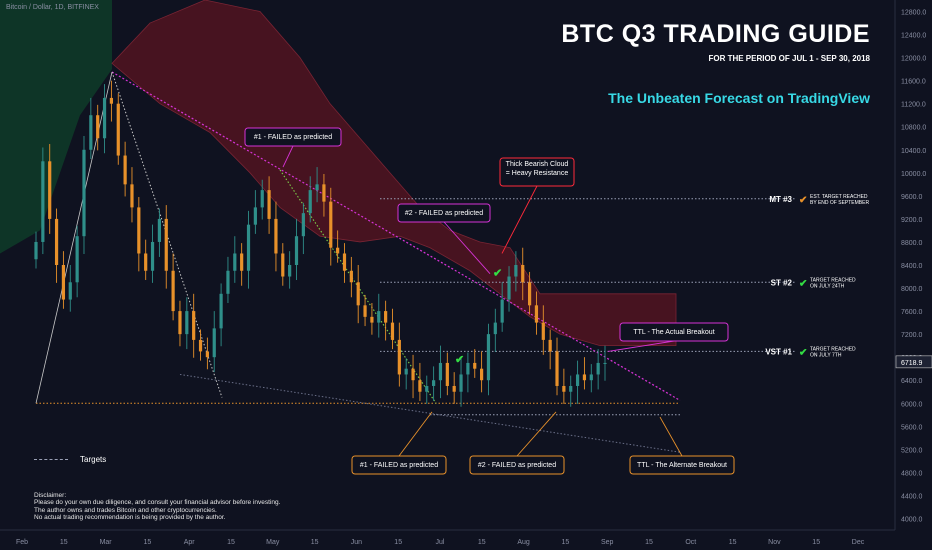 The height and width of the screenshot is (550, 932). Describe the element at coordinates (415, 434) in the screenshot. I see `callout-pointer` at that location.